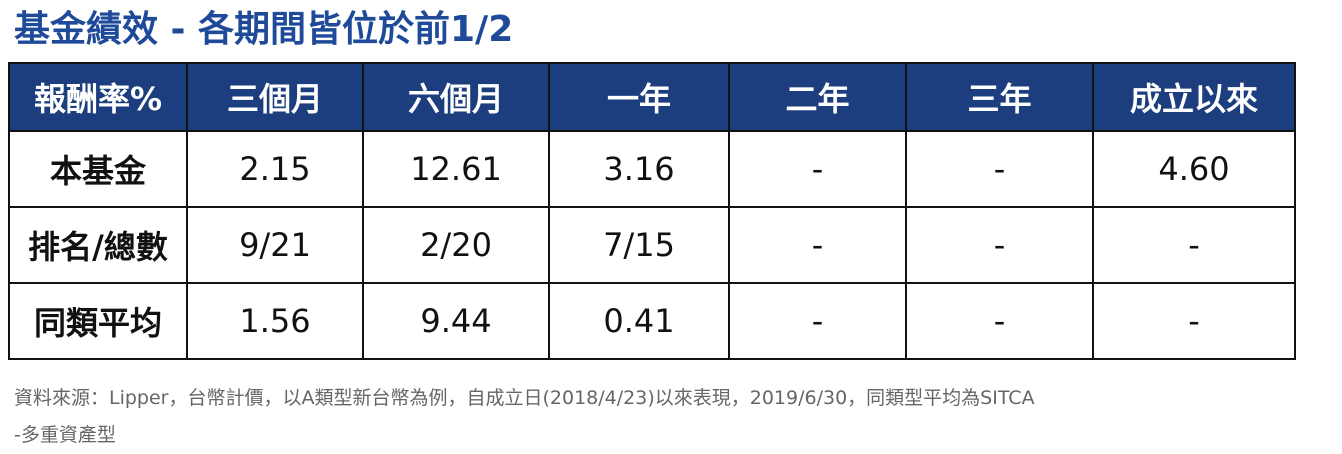  Describe the element at coordinates (456, 321) in the screenshot. I see `table-cell: 9.44` at that location.